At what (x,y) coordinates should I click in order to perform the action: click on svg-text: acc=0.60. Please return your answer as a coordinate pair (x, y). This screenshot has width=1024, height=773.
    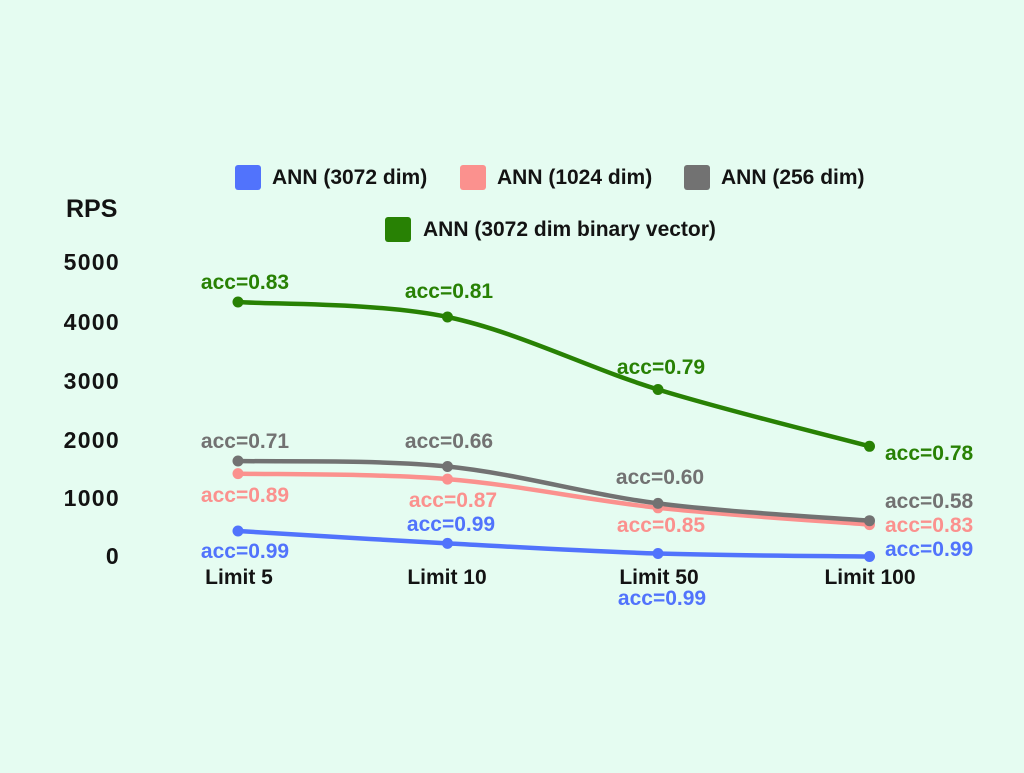
    Looking at the image, I should click on (660, 477).